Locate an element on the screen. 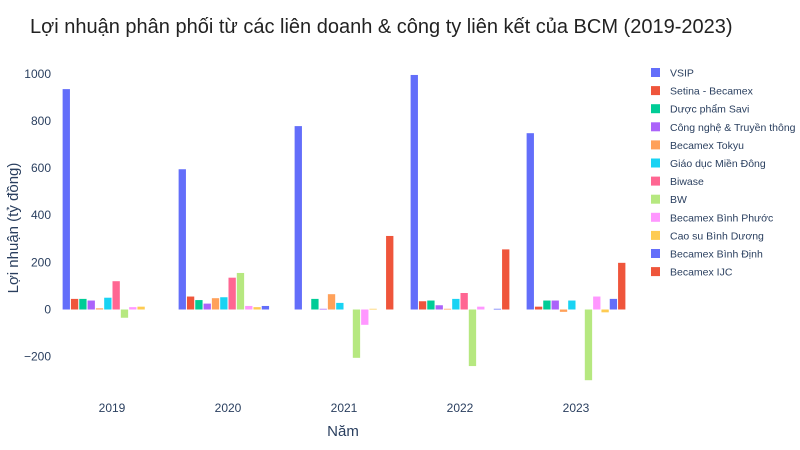  legend-label: Becamex Bình Định is located at coordinates (716, 255).